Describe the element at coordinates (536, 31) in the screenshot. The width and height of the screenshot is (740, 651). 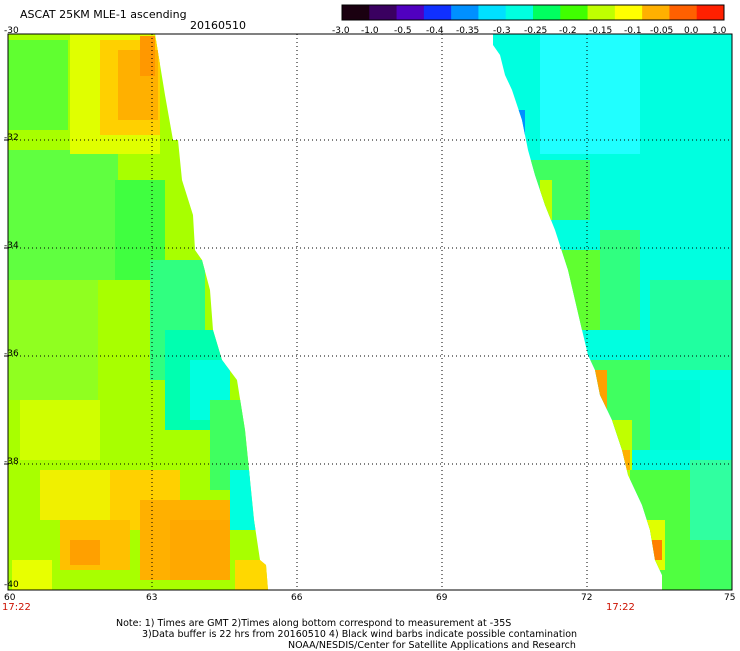
I see `colorbar-label: -0.25` at that location.